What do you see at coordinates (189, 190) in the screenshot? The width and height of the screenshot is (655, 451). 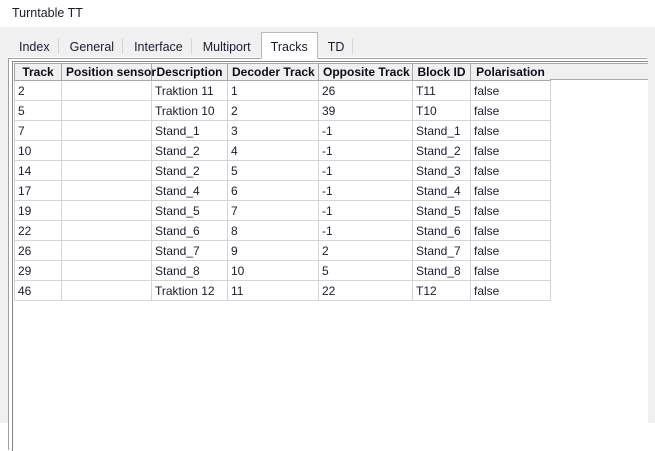 I see `cell-description: Stand_4` at bounding box center [189, 190].